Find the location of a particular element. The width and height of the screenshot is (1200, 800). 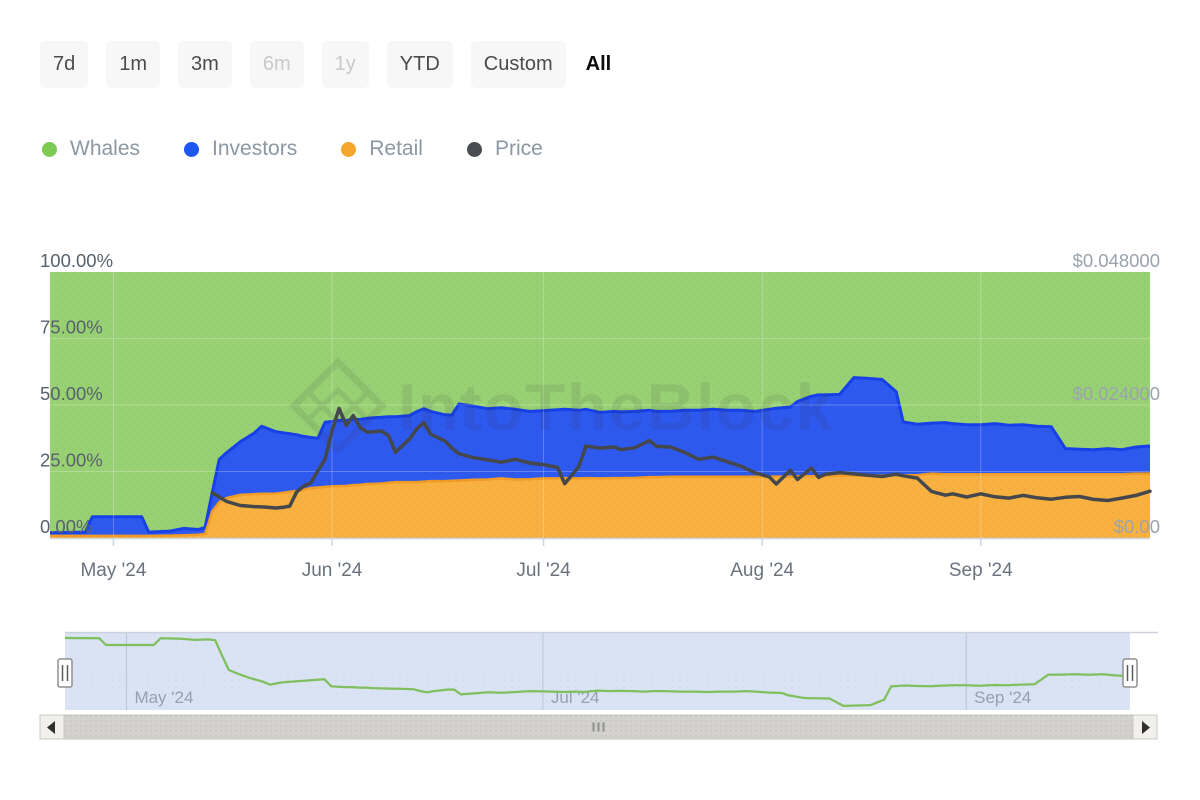

legend-label: Retail is located at coordinates (396, 148).